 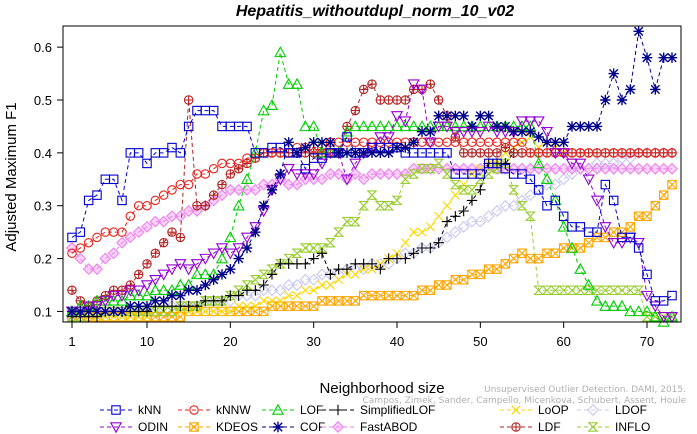 I want to click on y-tick-label: 0.2, so click(x=43, y=259).